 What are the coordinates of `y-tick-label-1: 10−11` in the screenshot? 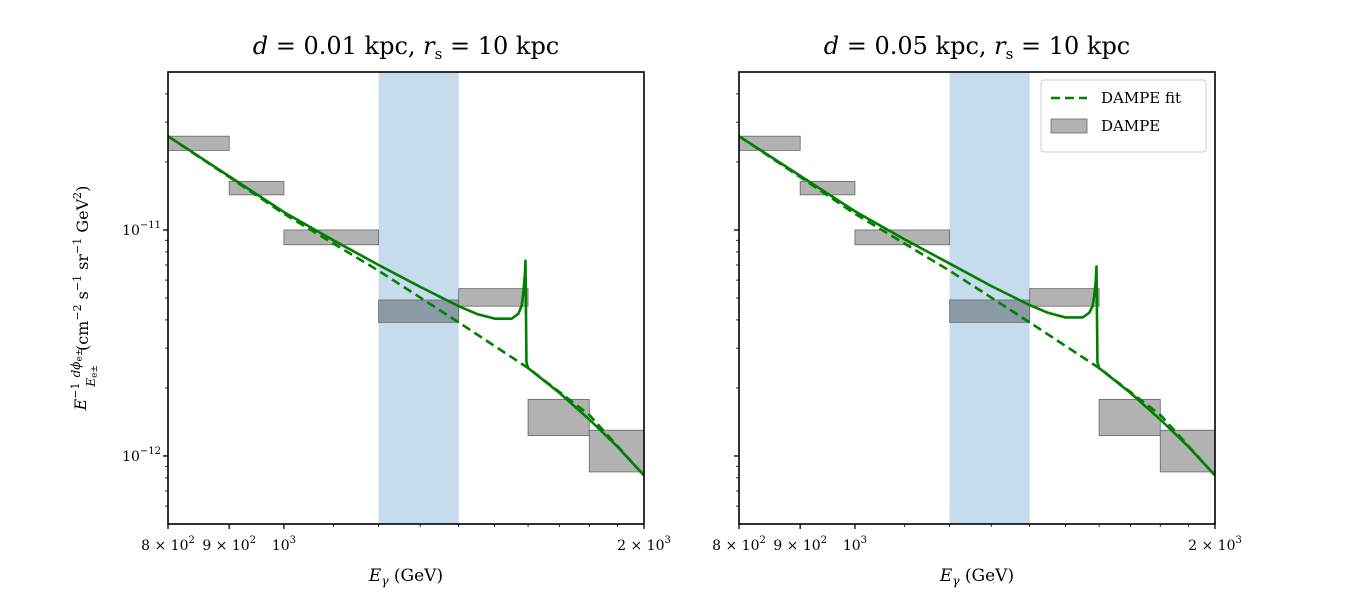 It's located at (141, 229).